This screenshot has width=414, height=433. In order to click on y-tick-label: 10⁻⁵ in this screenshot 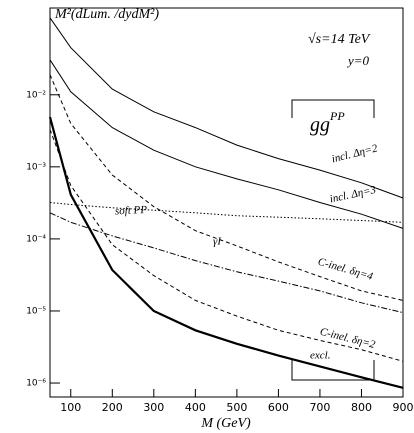, I will do `click(36, 311)`.